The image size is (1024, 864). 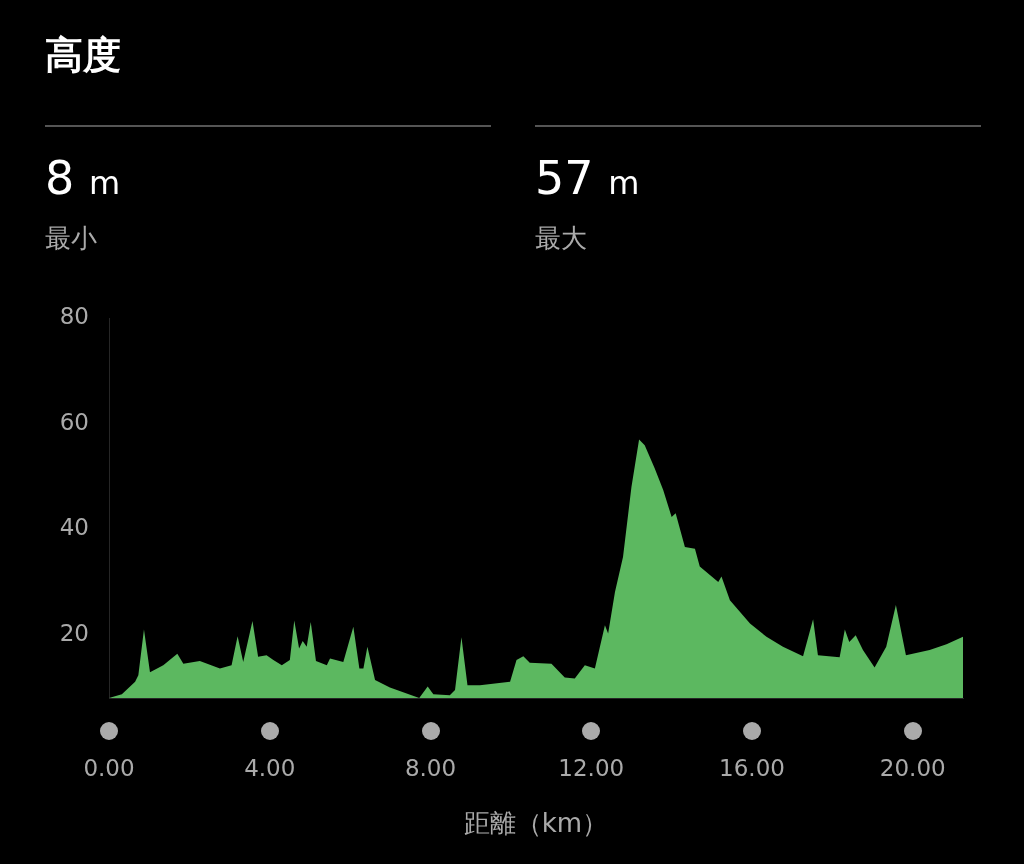 What do you see at coordinates (536, 822) in the screenshot?
I see `x-axis-title: 距離（km）` at bounding box center [536, 822].